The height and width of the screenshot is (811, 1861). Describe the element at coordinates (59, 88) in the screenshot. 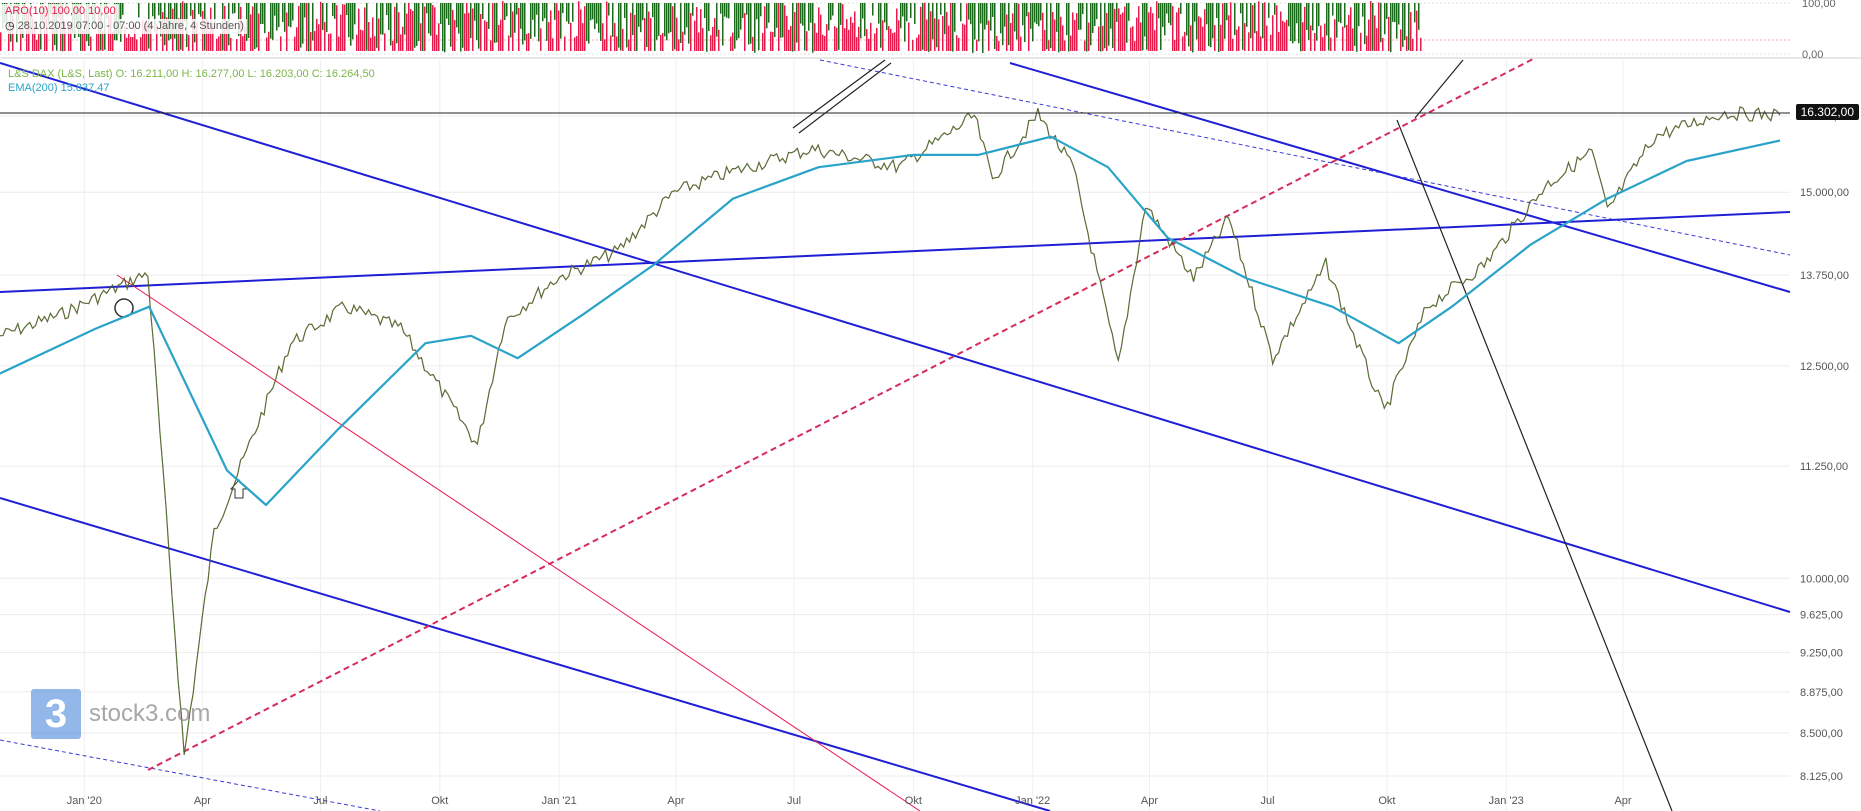

I see `legend-ema: EMA(200) 15.837,47` at that location.